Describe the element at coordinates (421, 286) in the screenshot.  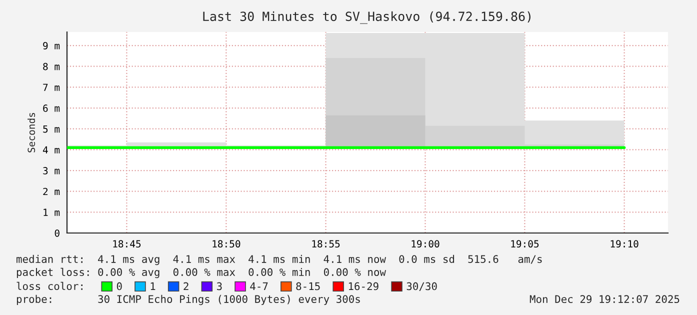
I see `legend-label: 30/30` at that location.